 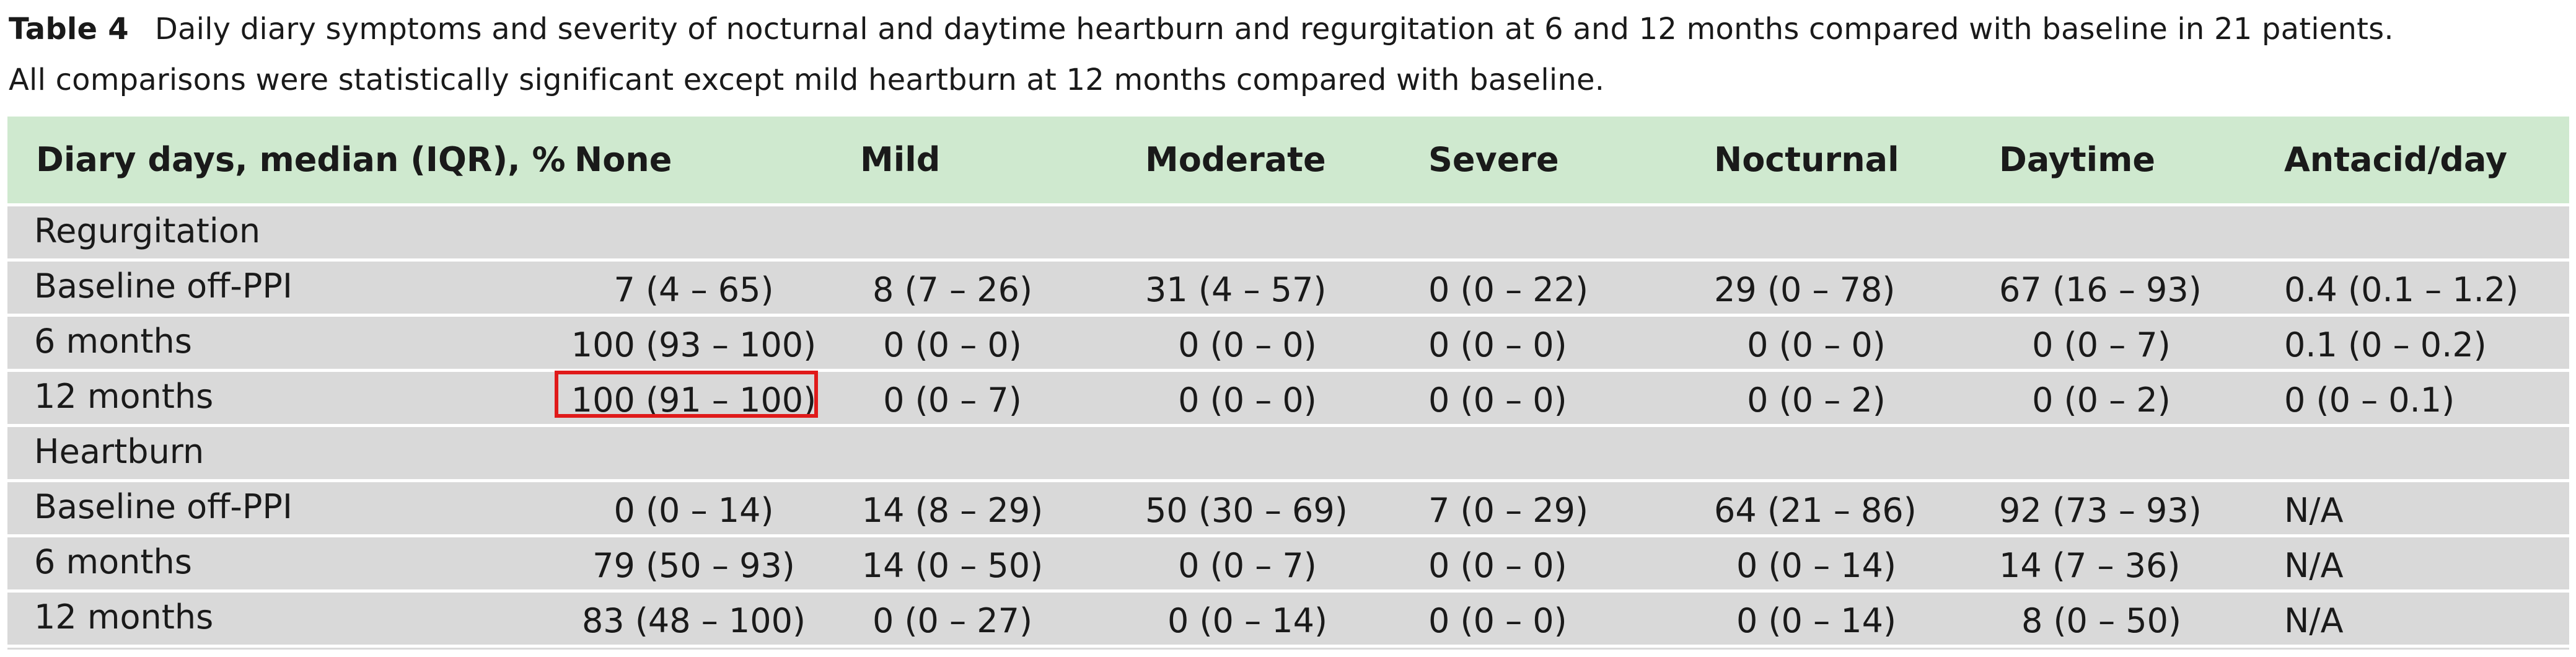 I want to click on cell-moderate: 31 (4 – 57), so click(x=1236, y=289).